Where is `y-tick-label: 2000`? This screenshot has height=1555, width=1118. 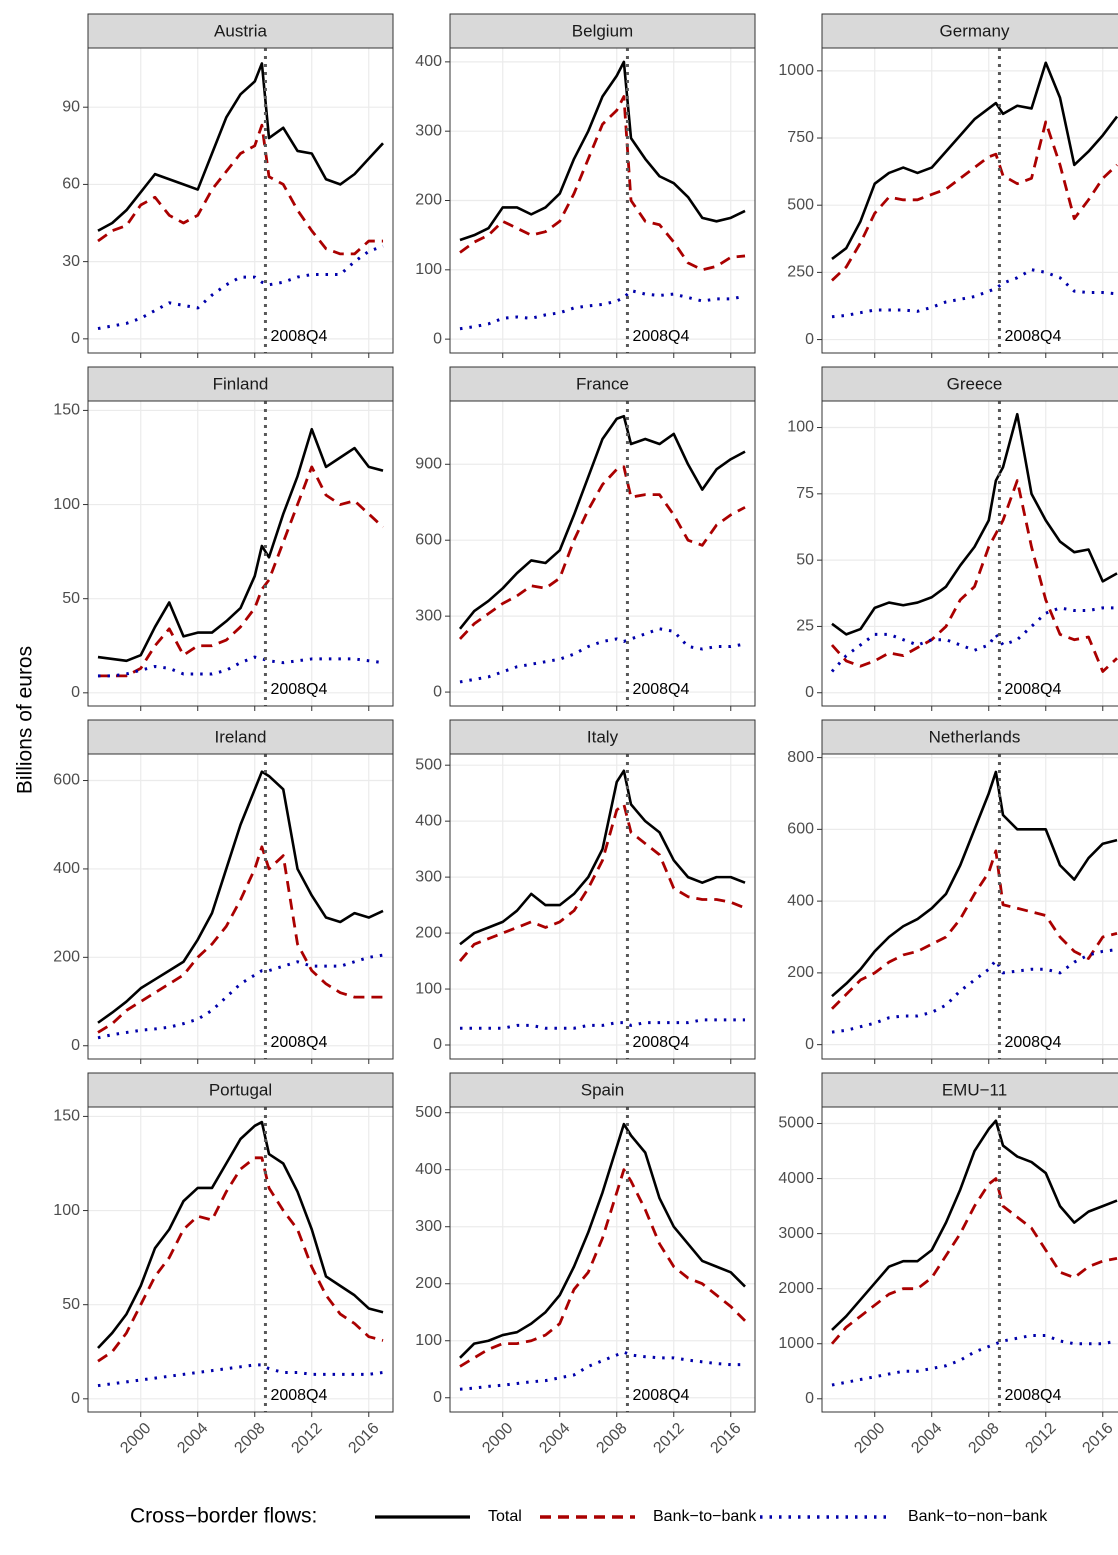
y-tick-label: 2000 is located at coordinates (796, 1288).